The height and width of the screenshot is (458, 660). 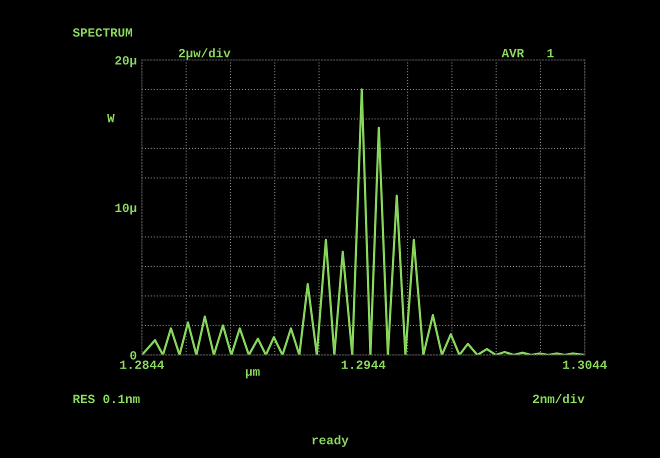 What do you see at coordinates (528, 53) in the screenshot?
I see `text: AVR 1` at bounding box center [528, 53].